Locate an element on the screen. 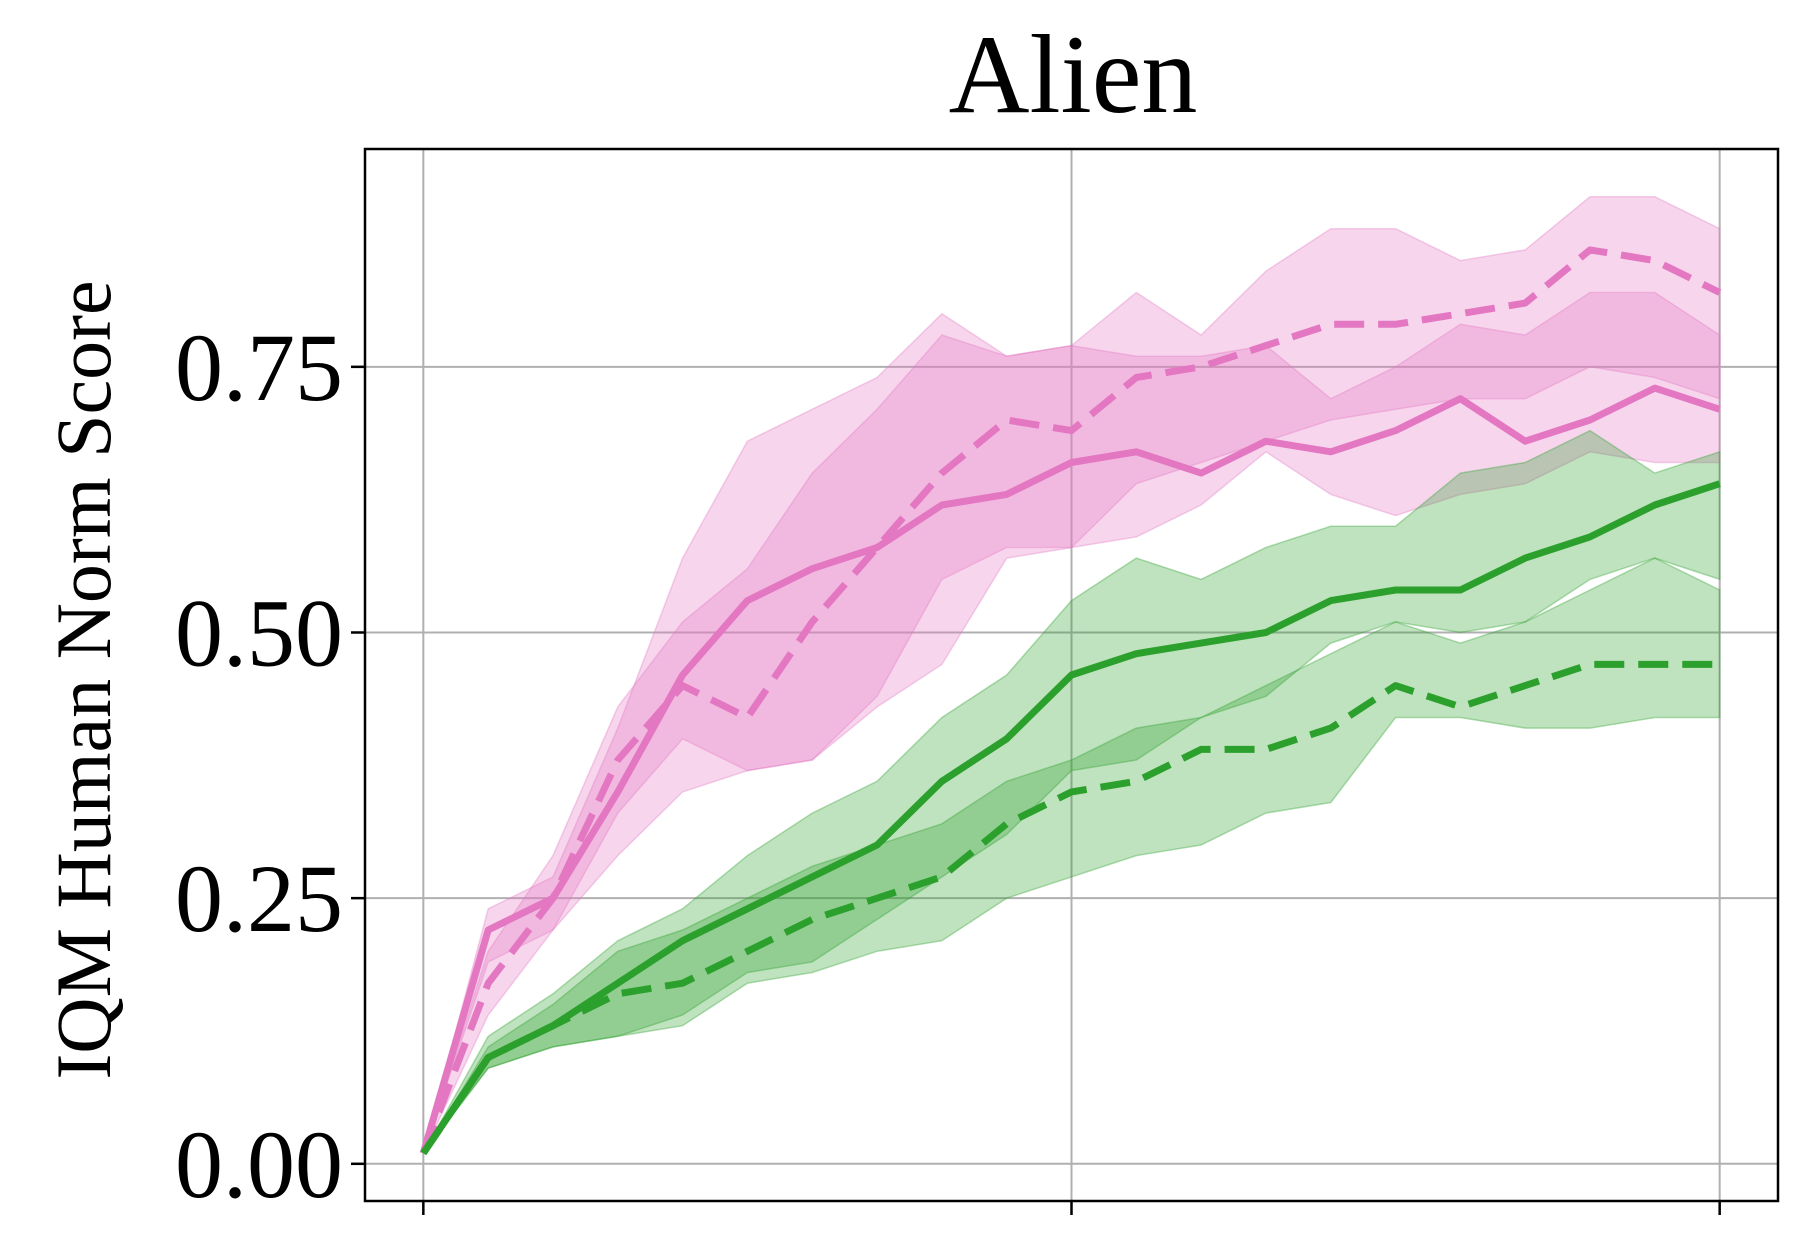 This screenshot has width=1799, height=1250. y-tick-label: 0.75 is located at coordinates (259, 367).